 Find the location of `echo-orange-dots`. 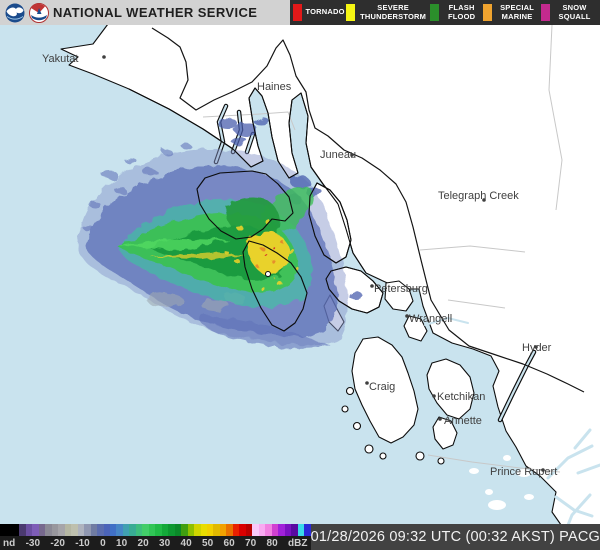

echo-orange-dots is located at coordinates (269, 253).